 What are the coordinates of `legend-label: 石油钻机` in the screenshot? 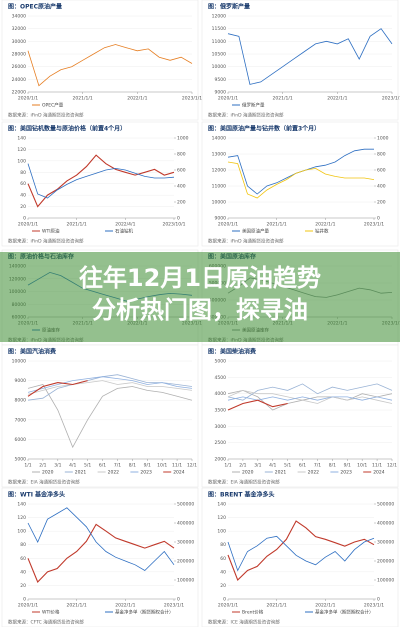 It's located at (124, 231).